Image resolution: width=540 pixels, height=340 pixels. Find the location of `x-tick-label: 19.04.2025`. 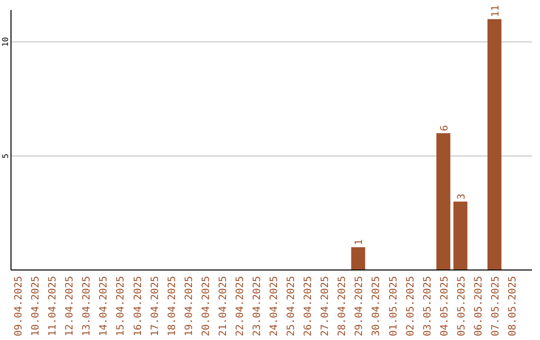

x-tick-label: 19.04.2025 is located at coordinates (189, 306).